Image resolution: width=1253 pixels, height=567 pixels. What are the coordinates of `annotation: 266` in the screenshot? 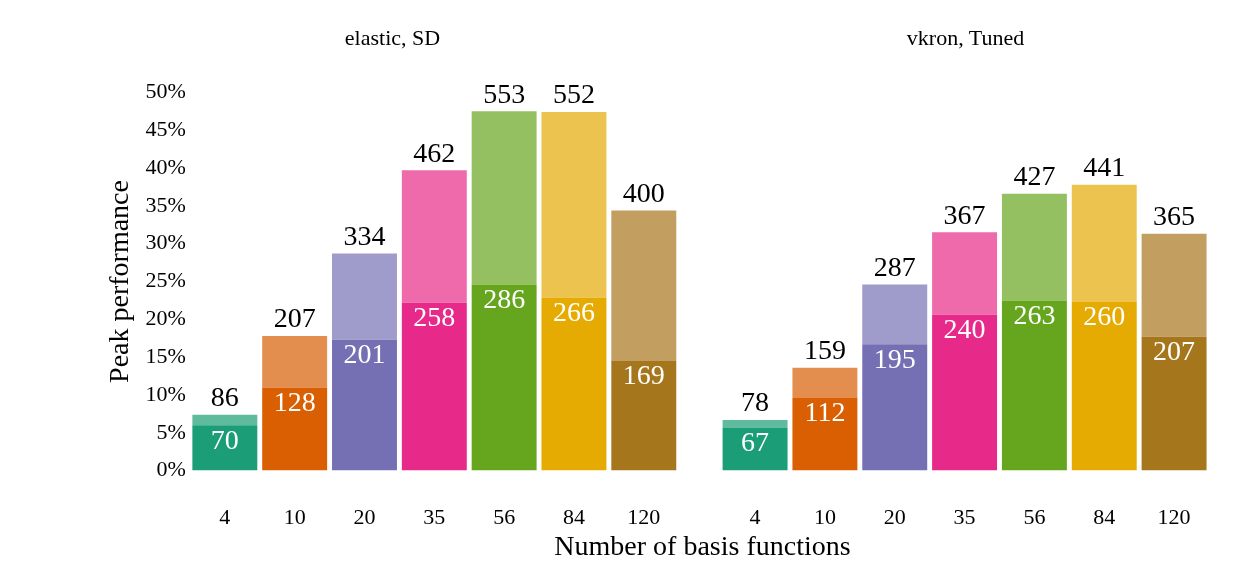 It's located at (573, 311).